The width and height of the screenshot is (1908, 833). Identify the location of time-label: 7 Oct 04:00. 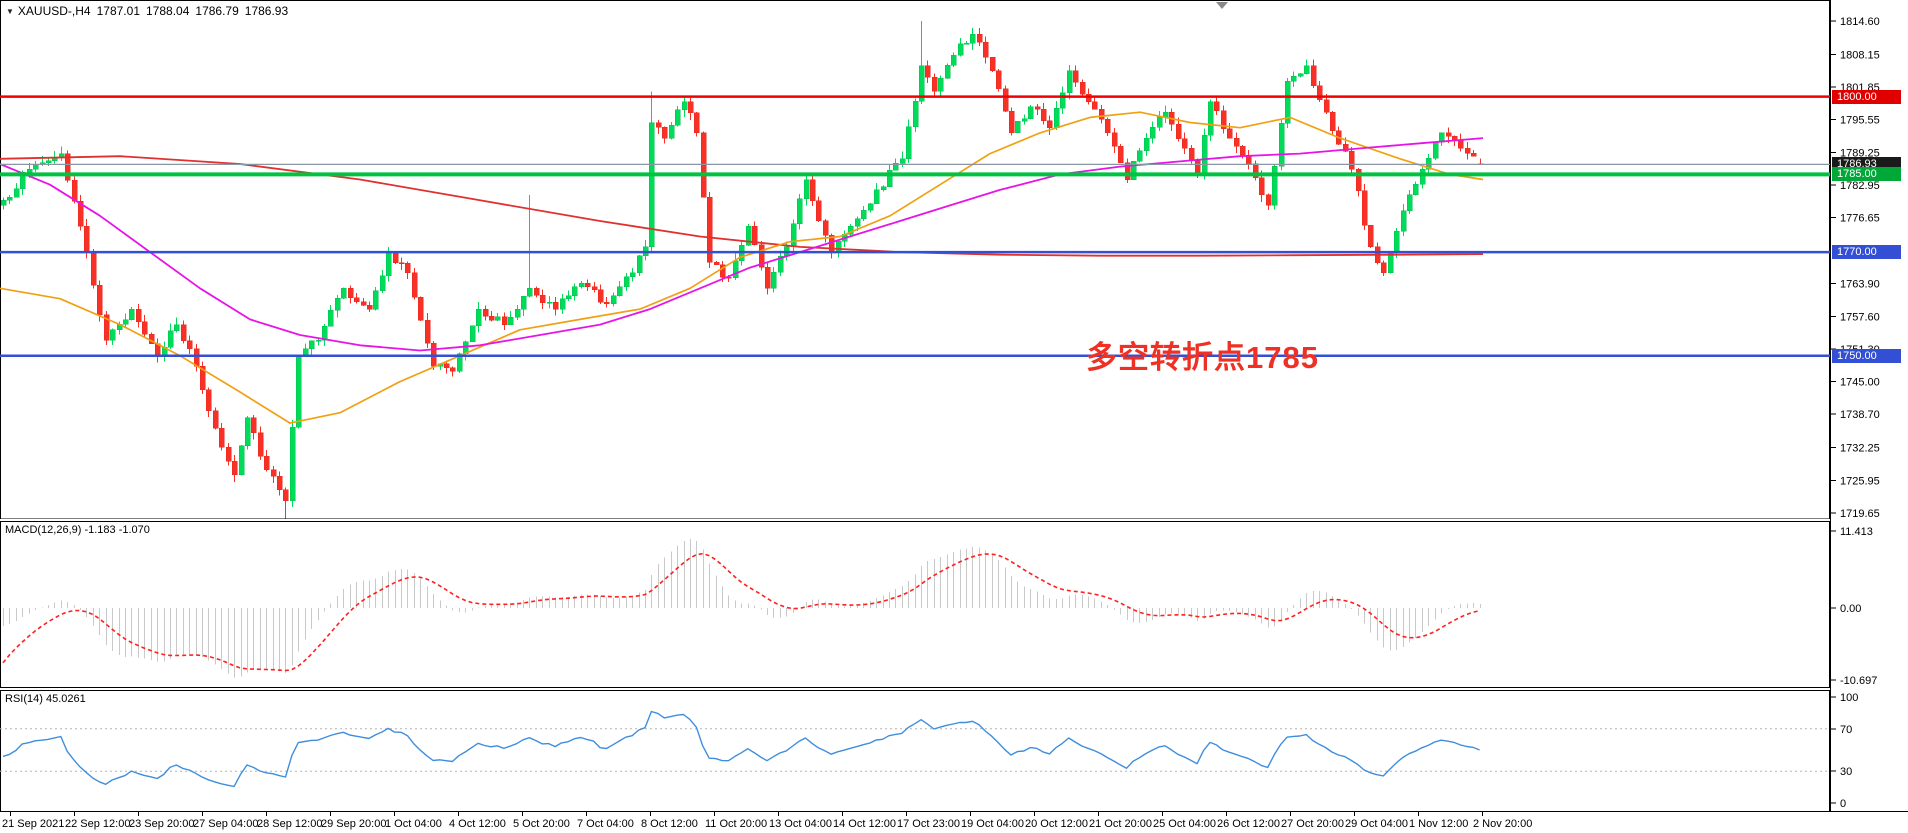
(605, 824).